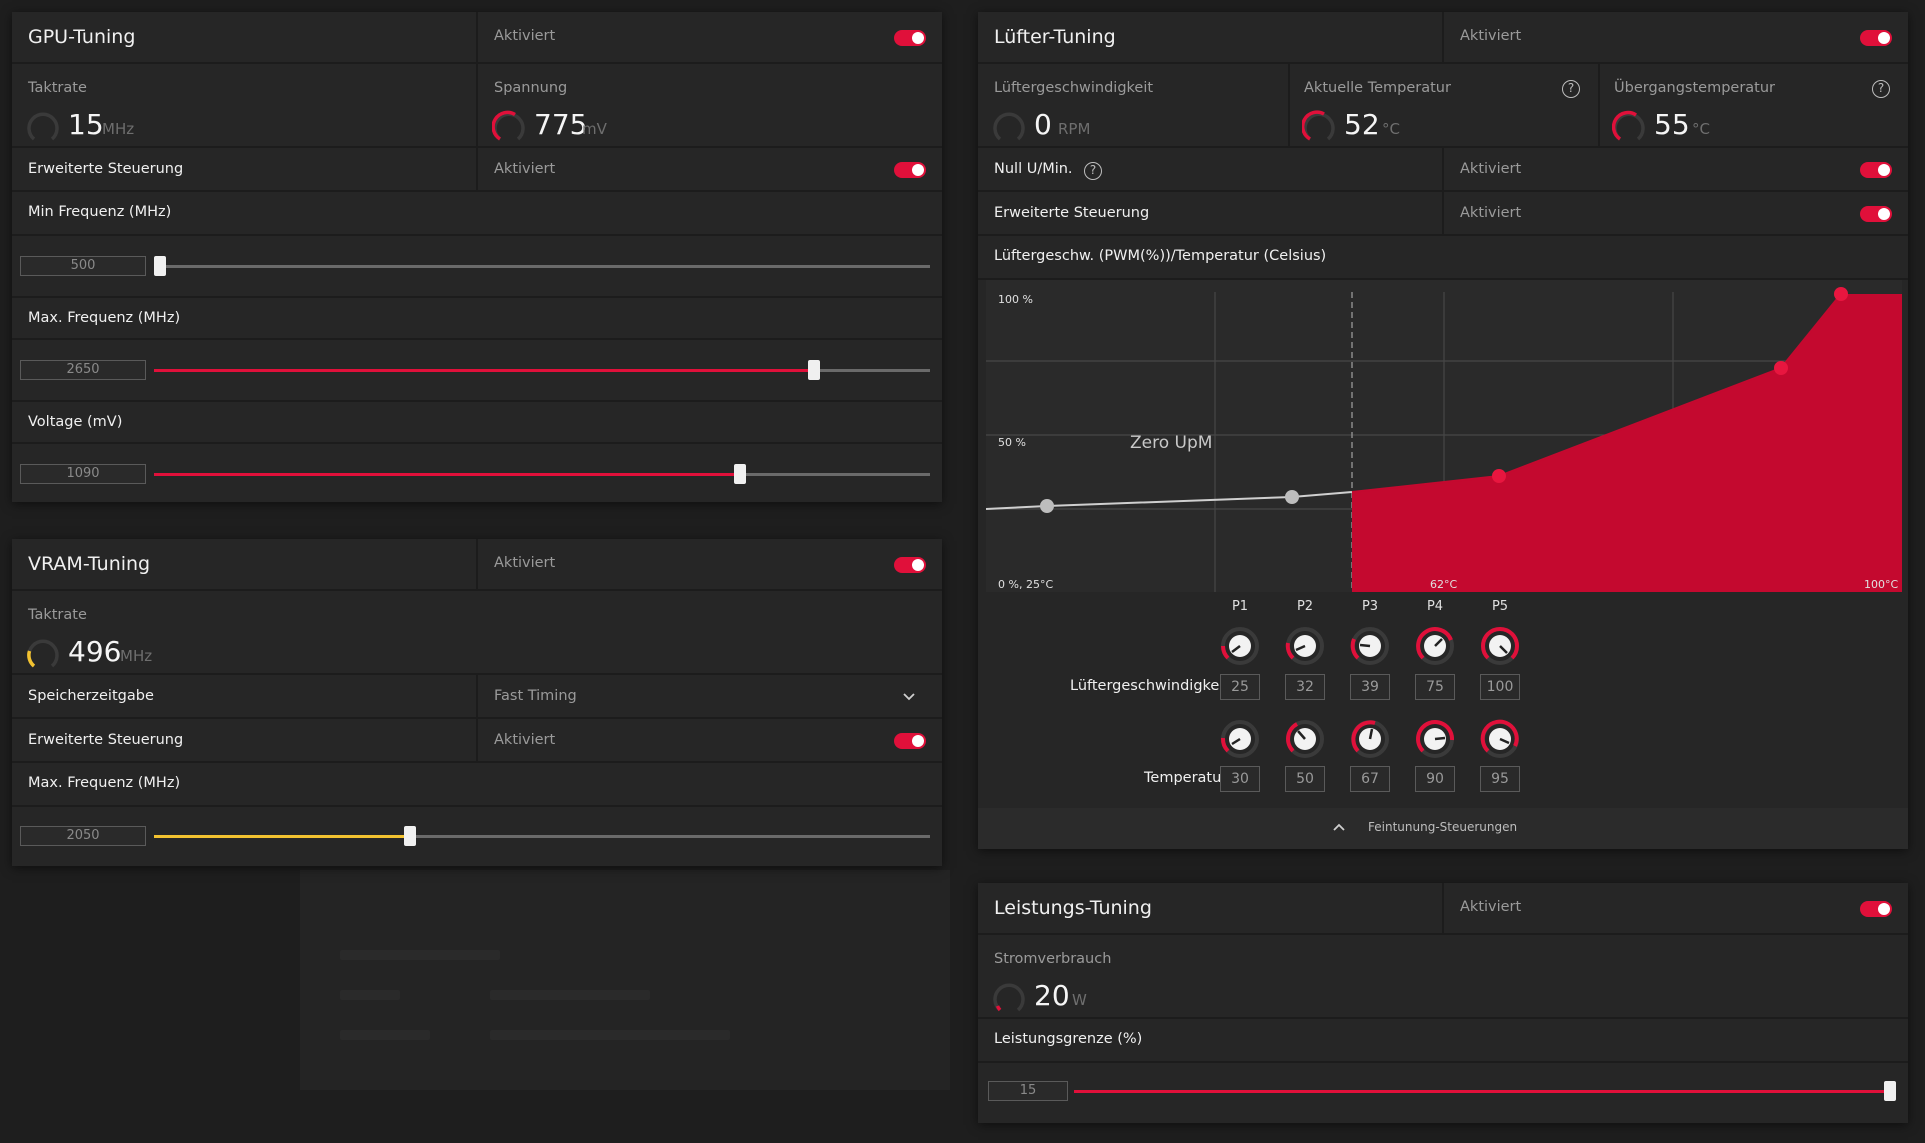  Describe the element at coordinates (525, 36) in the screenshot. I see `status-label: Aktiviert` at that location.